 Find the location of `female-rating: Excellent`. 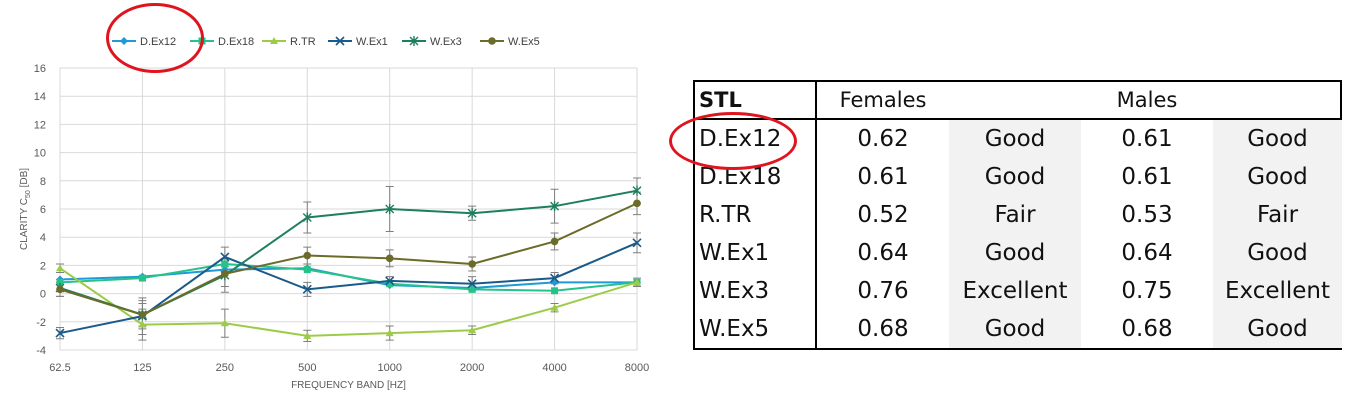

female-rating: Excellent is located at coordinates (1015, 291).